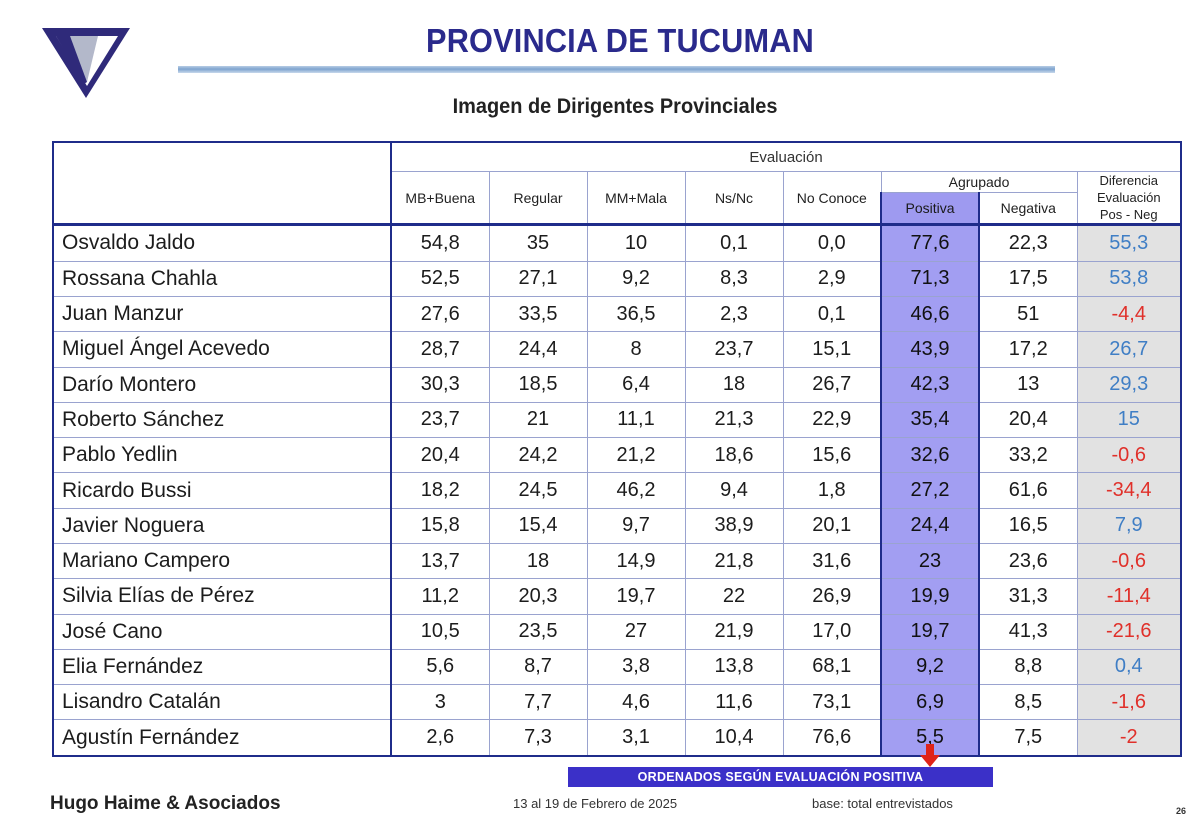 The height and width of the screenshot is (816, 1200). I want to click on col-header-ns-nc: Ns/Nc, so click(734, 198).